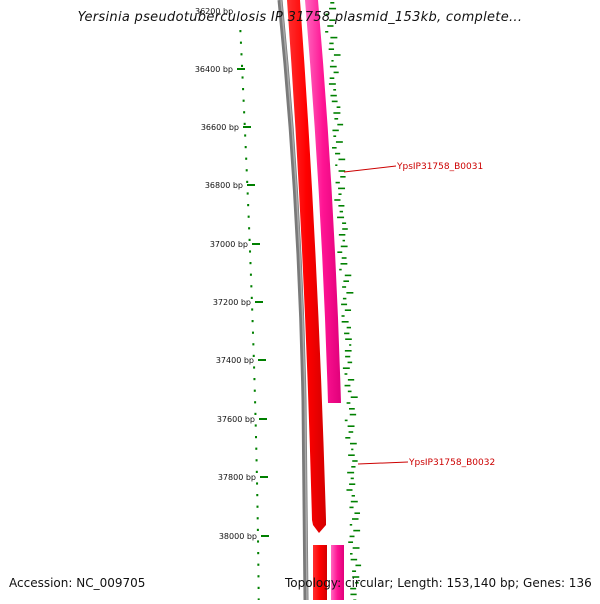 This screenshot has width=600, height=604. What do you see at coordinates (320, 572) in the screenshot?
I see `cds-feature-red-lower` at bounding box center [320, 572].